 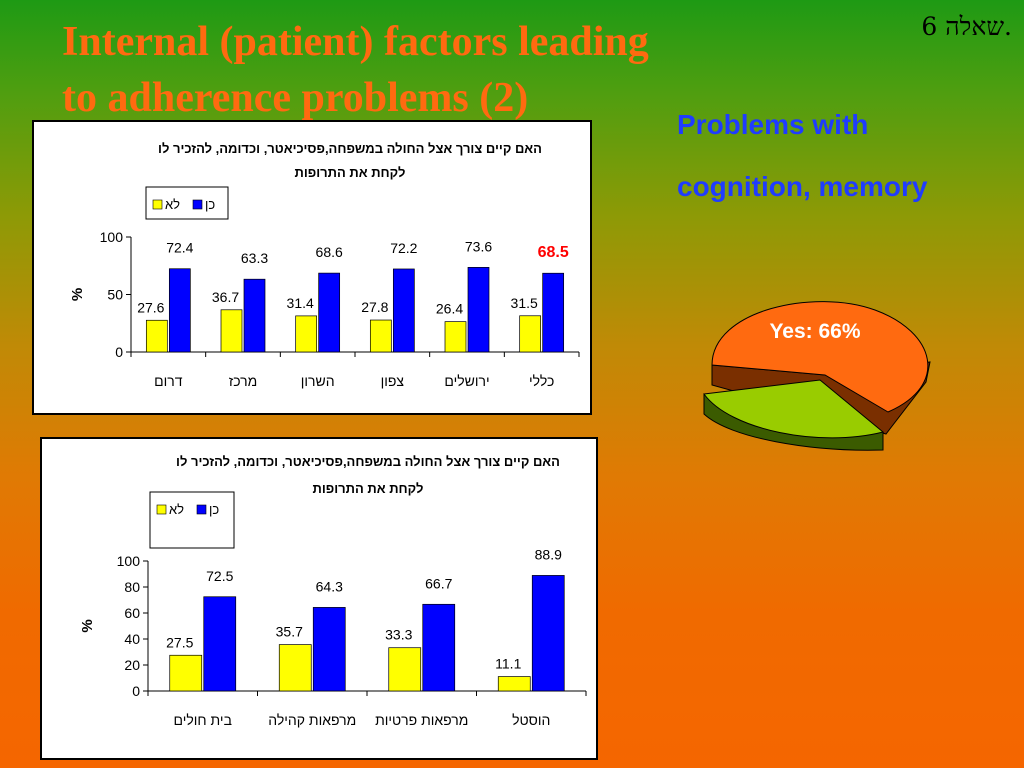 What do you see at coordinates (176, 509) in the screenshot?
I see `chart2-legend-label-0: לא` at bounding box center [176, 509].